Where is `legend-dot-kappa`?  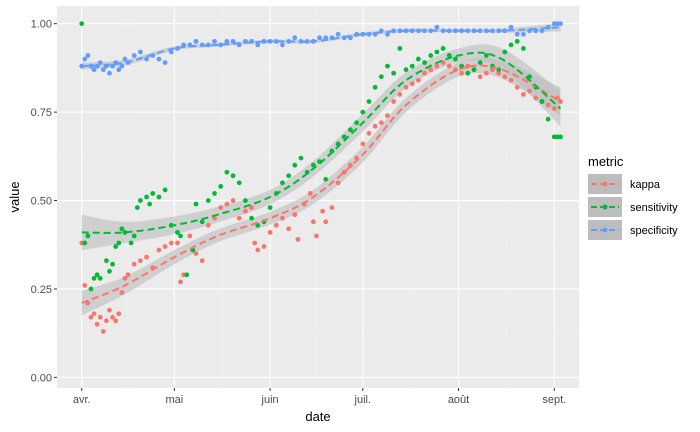 legend-dot-kappa is located at coordinates (605, 184).